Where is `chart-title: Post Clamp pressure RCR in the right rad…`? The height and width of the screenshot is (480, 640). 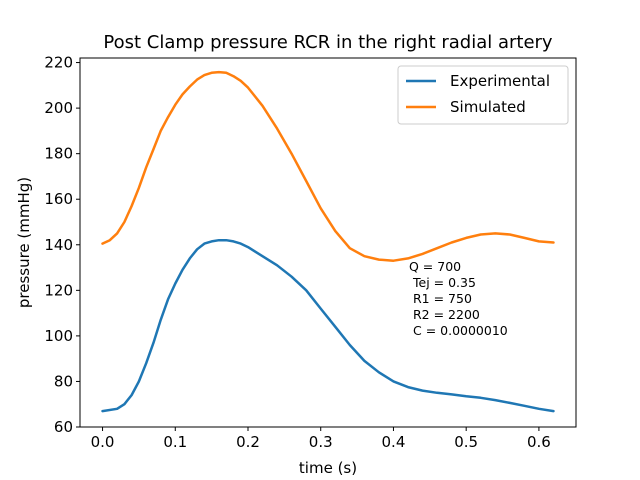 chart-title: Post Clamp pressure RCR in the right rad… is located at coordinates (328, 42).